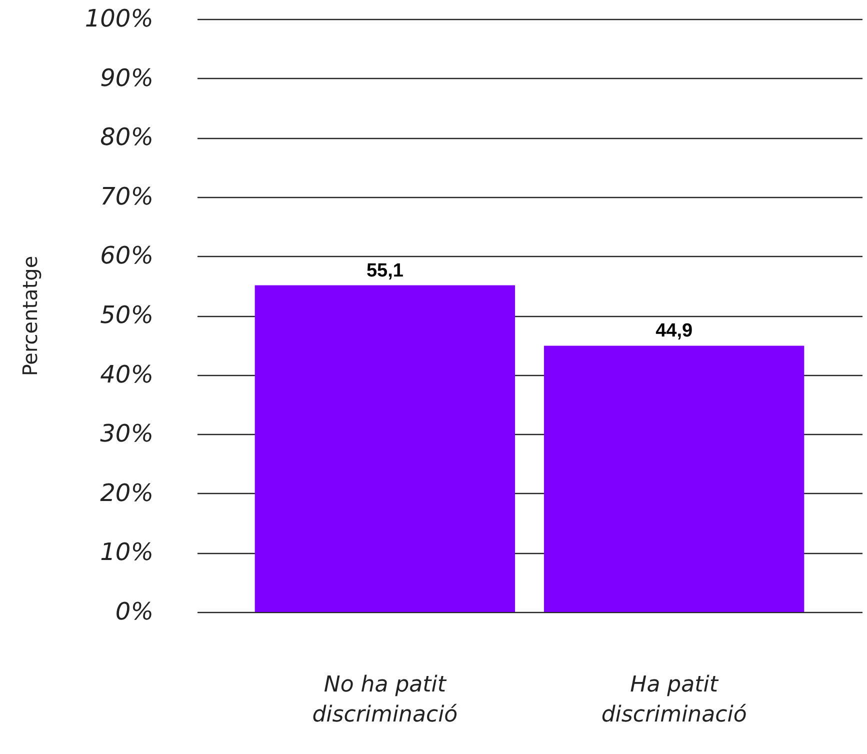  Describe the element at coordinates (127, 374) in the screenshot. I see `y-tick-label: 40%` at that location.